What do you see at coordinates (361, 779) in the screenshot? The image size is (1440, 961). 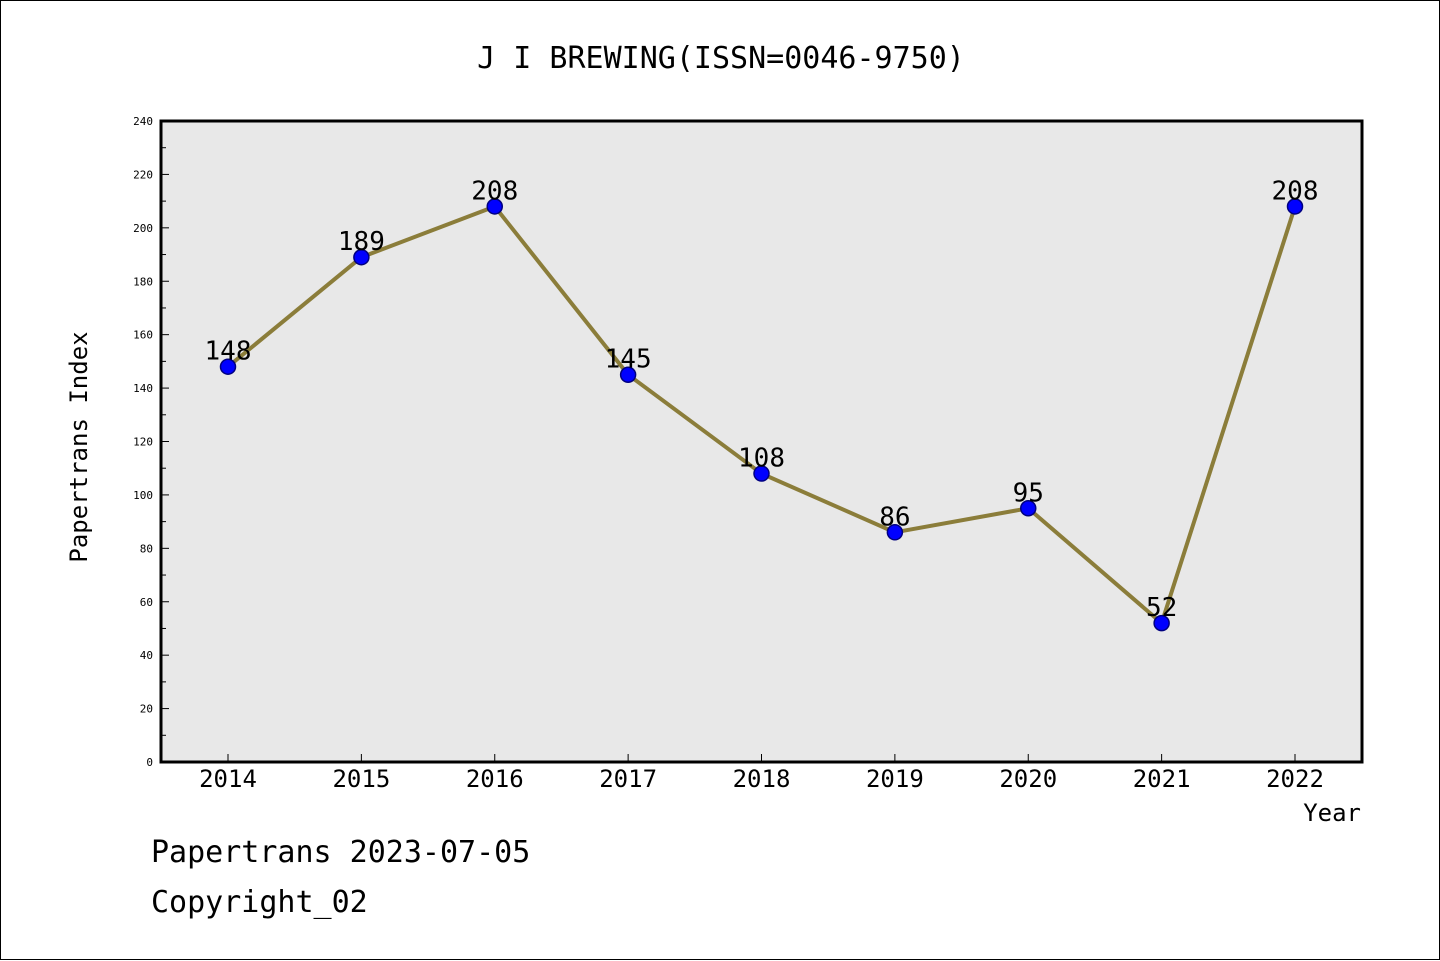 I see `x-tick-label: 2015` at bounding box center [361, 779].